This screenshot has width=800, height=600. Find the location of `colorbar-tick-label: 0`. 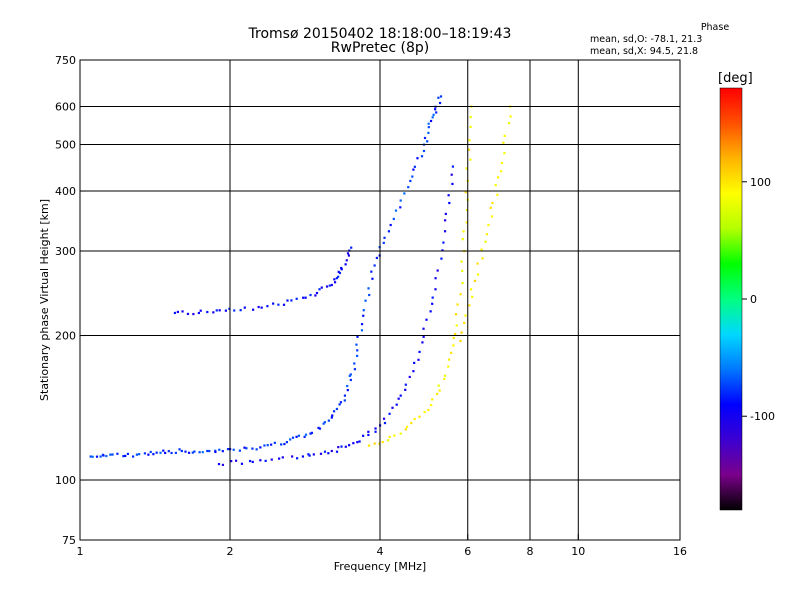

colorbar-tick-label: 0 is located at coordinates (753, 299).